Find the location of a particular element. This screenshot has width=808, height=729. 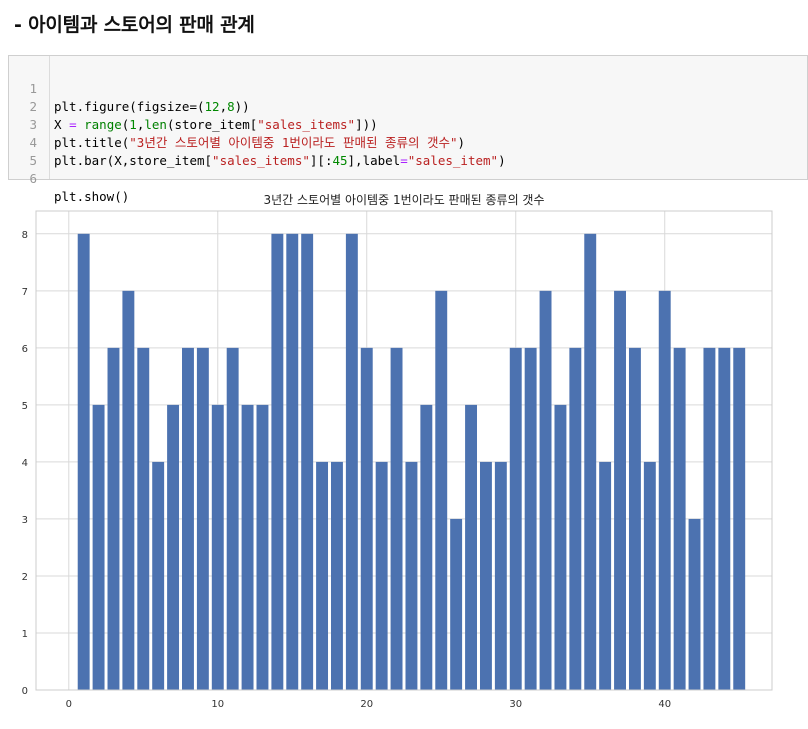

x-tick-label: 10 is located at coordinates (217, 704).